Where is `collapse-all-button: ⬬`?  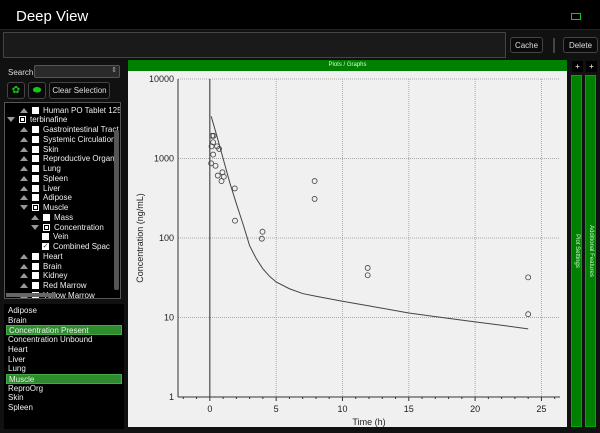
collapse-all-button: ⬬ is located at coordinates (37, 90).